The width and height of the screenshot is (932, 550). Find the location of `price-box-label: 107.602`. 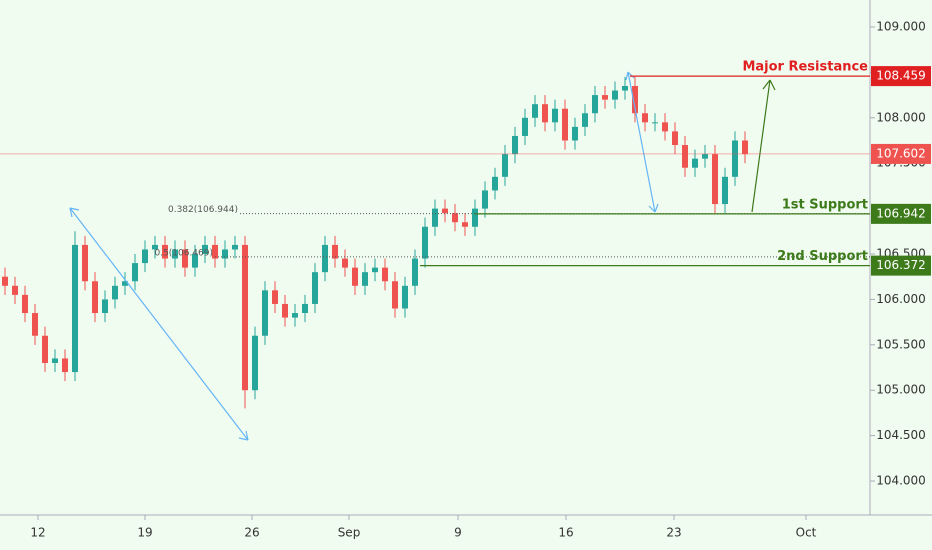

price-box-label: 107.602 is located at coordinates (901, 153).